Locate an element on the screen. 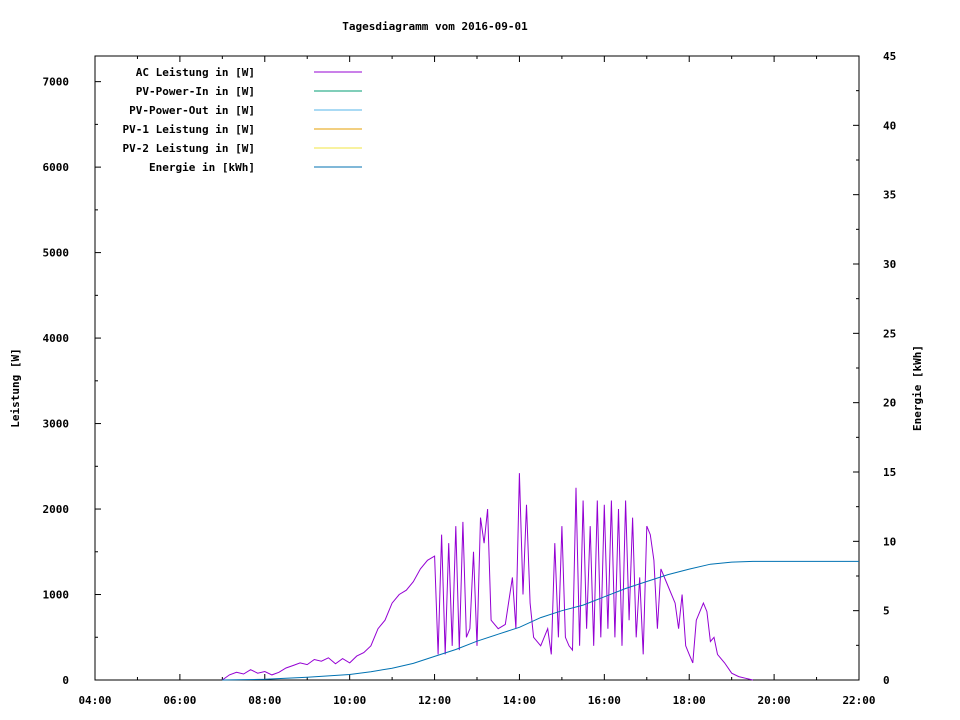 The image size is (960, 720). y2-tick-label: 10 is located at coordinates (889, 541).